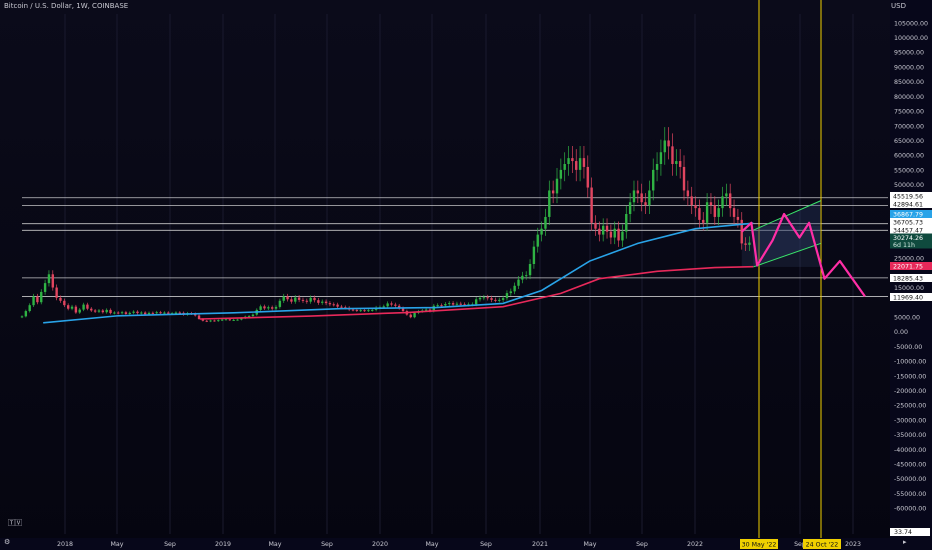 Image resolution: width=932 pixels, height=550 pixels. Describe the element at coordinates (903, 532) in the screenshot. I see `bottom-value-label: 33.74` at that location.